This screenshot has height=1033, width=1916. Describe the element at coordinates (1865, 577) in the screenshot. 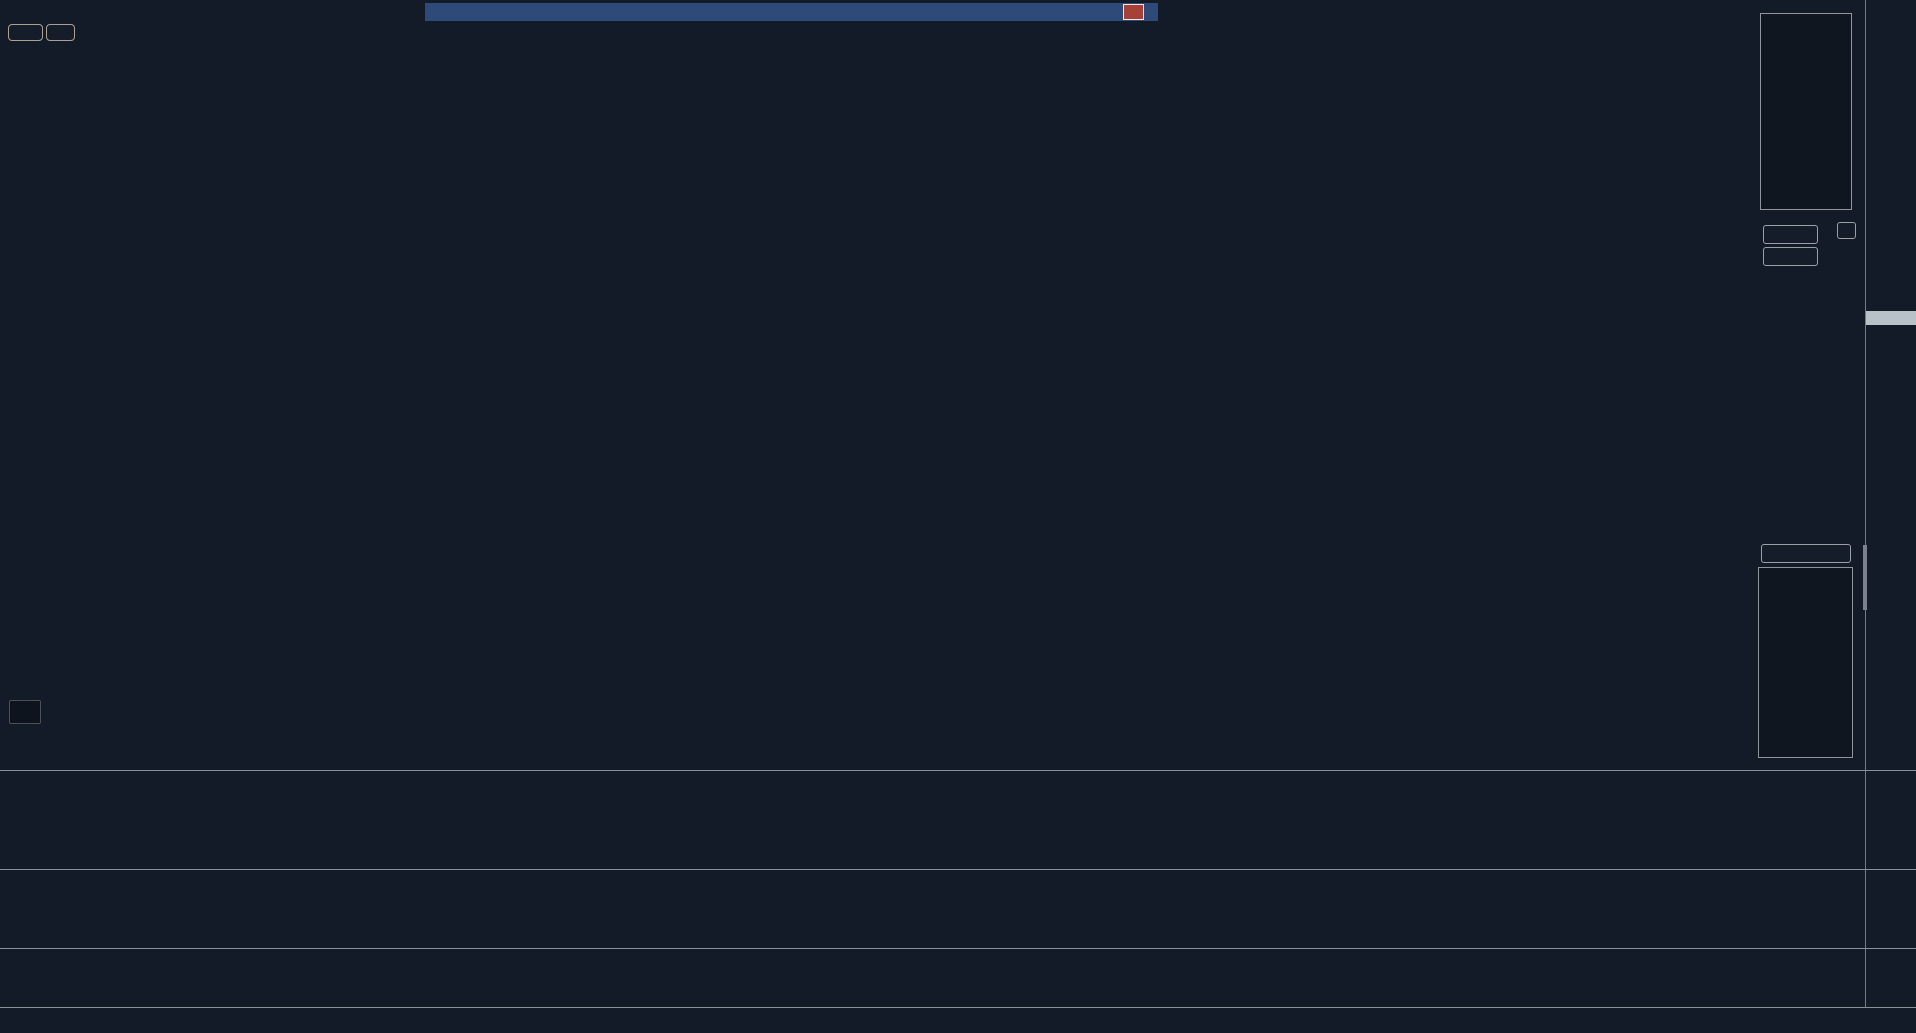

I see `axis-scroll-thumb` at that location.